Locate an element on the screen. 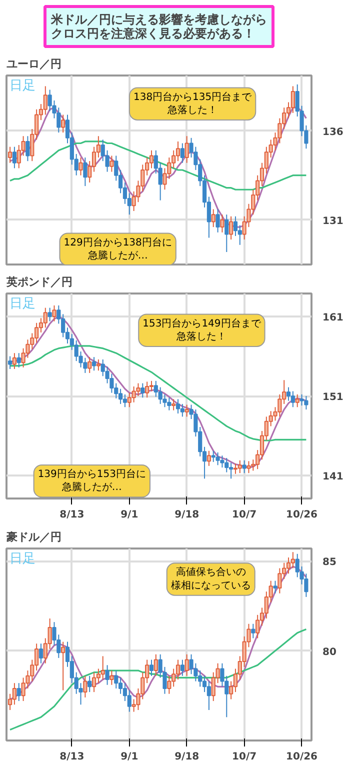  chart-title: 英ポンド／円 is located at coordinates (39, 282).